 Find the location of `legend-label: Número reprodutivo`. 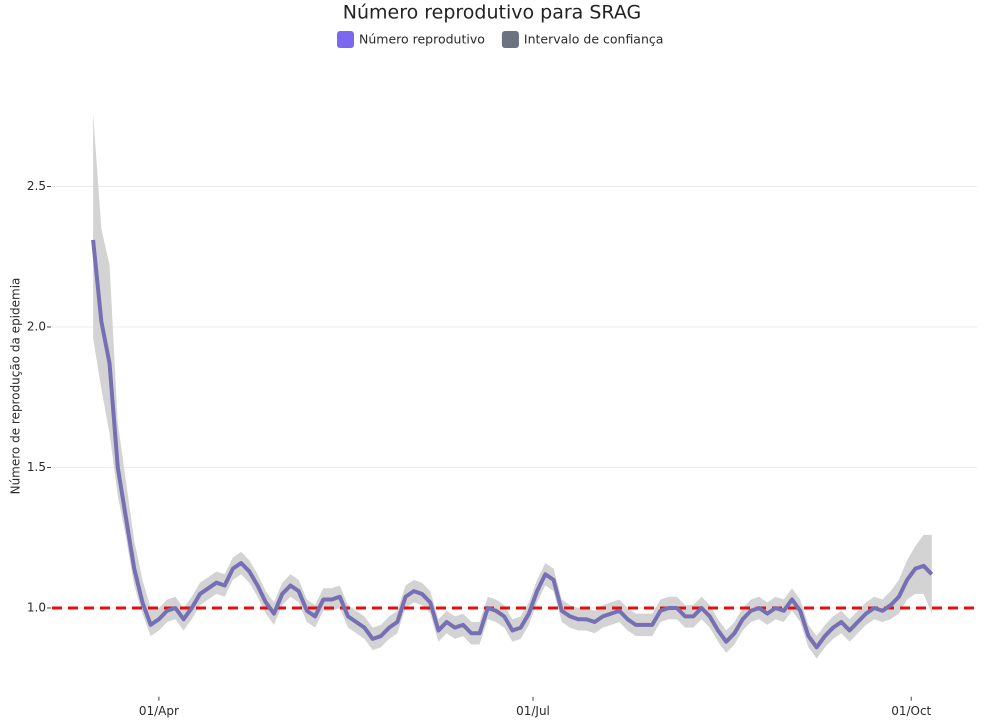

legend-label: Número reprodutivo is located at coordinates (422, 39).